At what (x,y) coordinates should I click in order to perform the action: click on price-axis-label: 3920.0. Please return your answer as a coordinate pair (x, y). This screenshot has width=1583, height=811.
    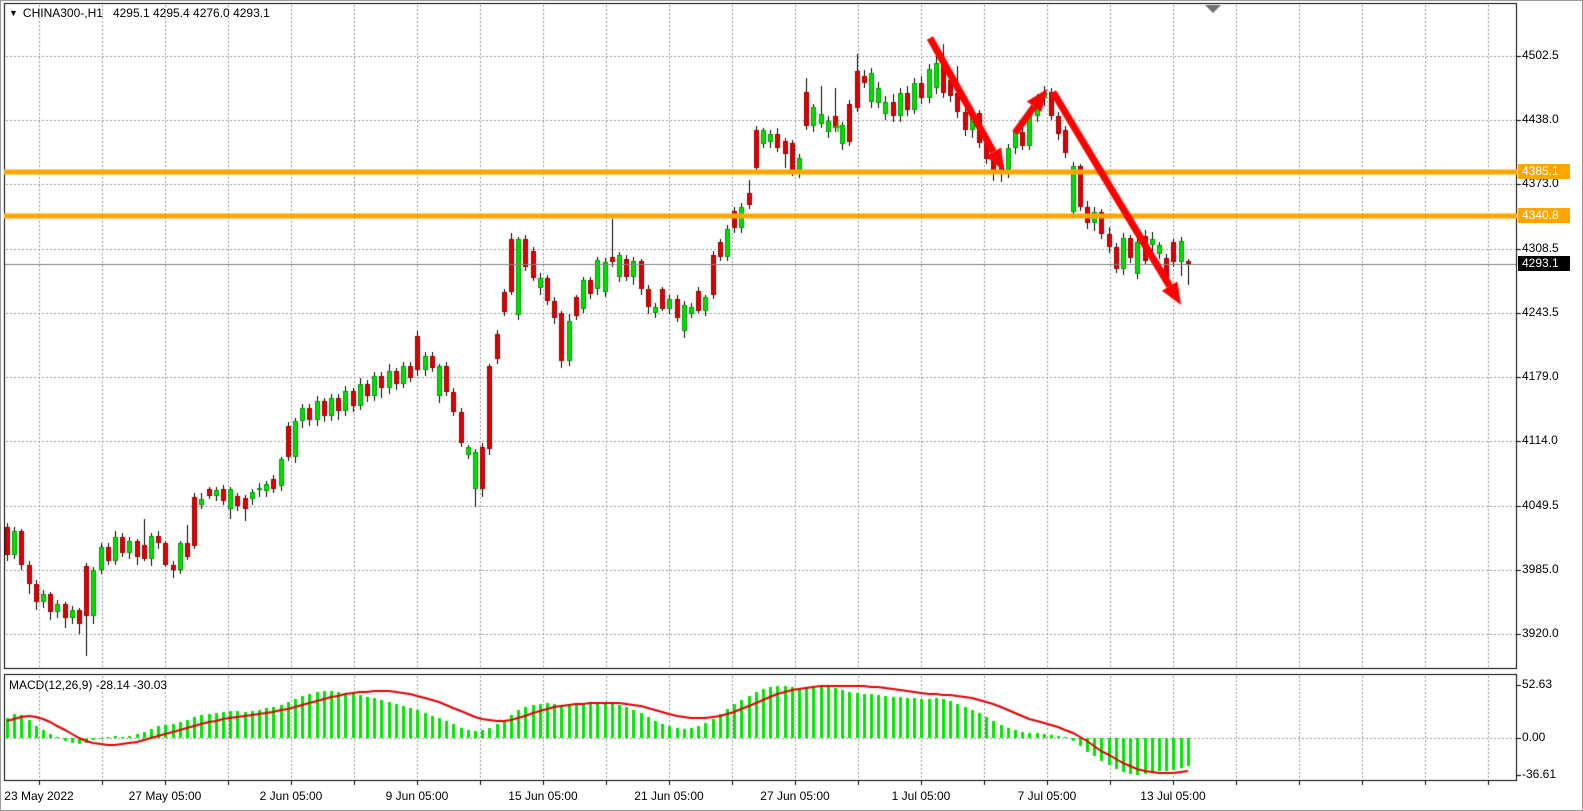
    Looking at the image, I should click on (1540, 633).